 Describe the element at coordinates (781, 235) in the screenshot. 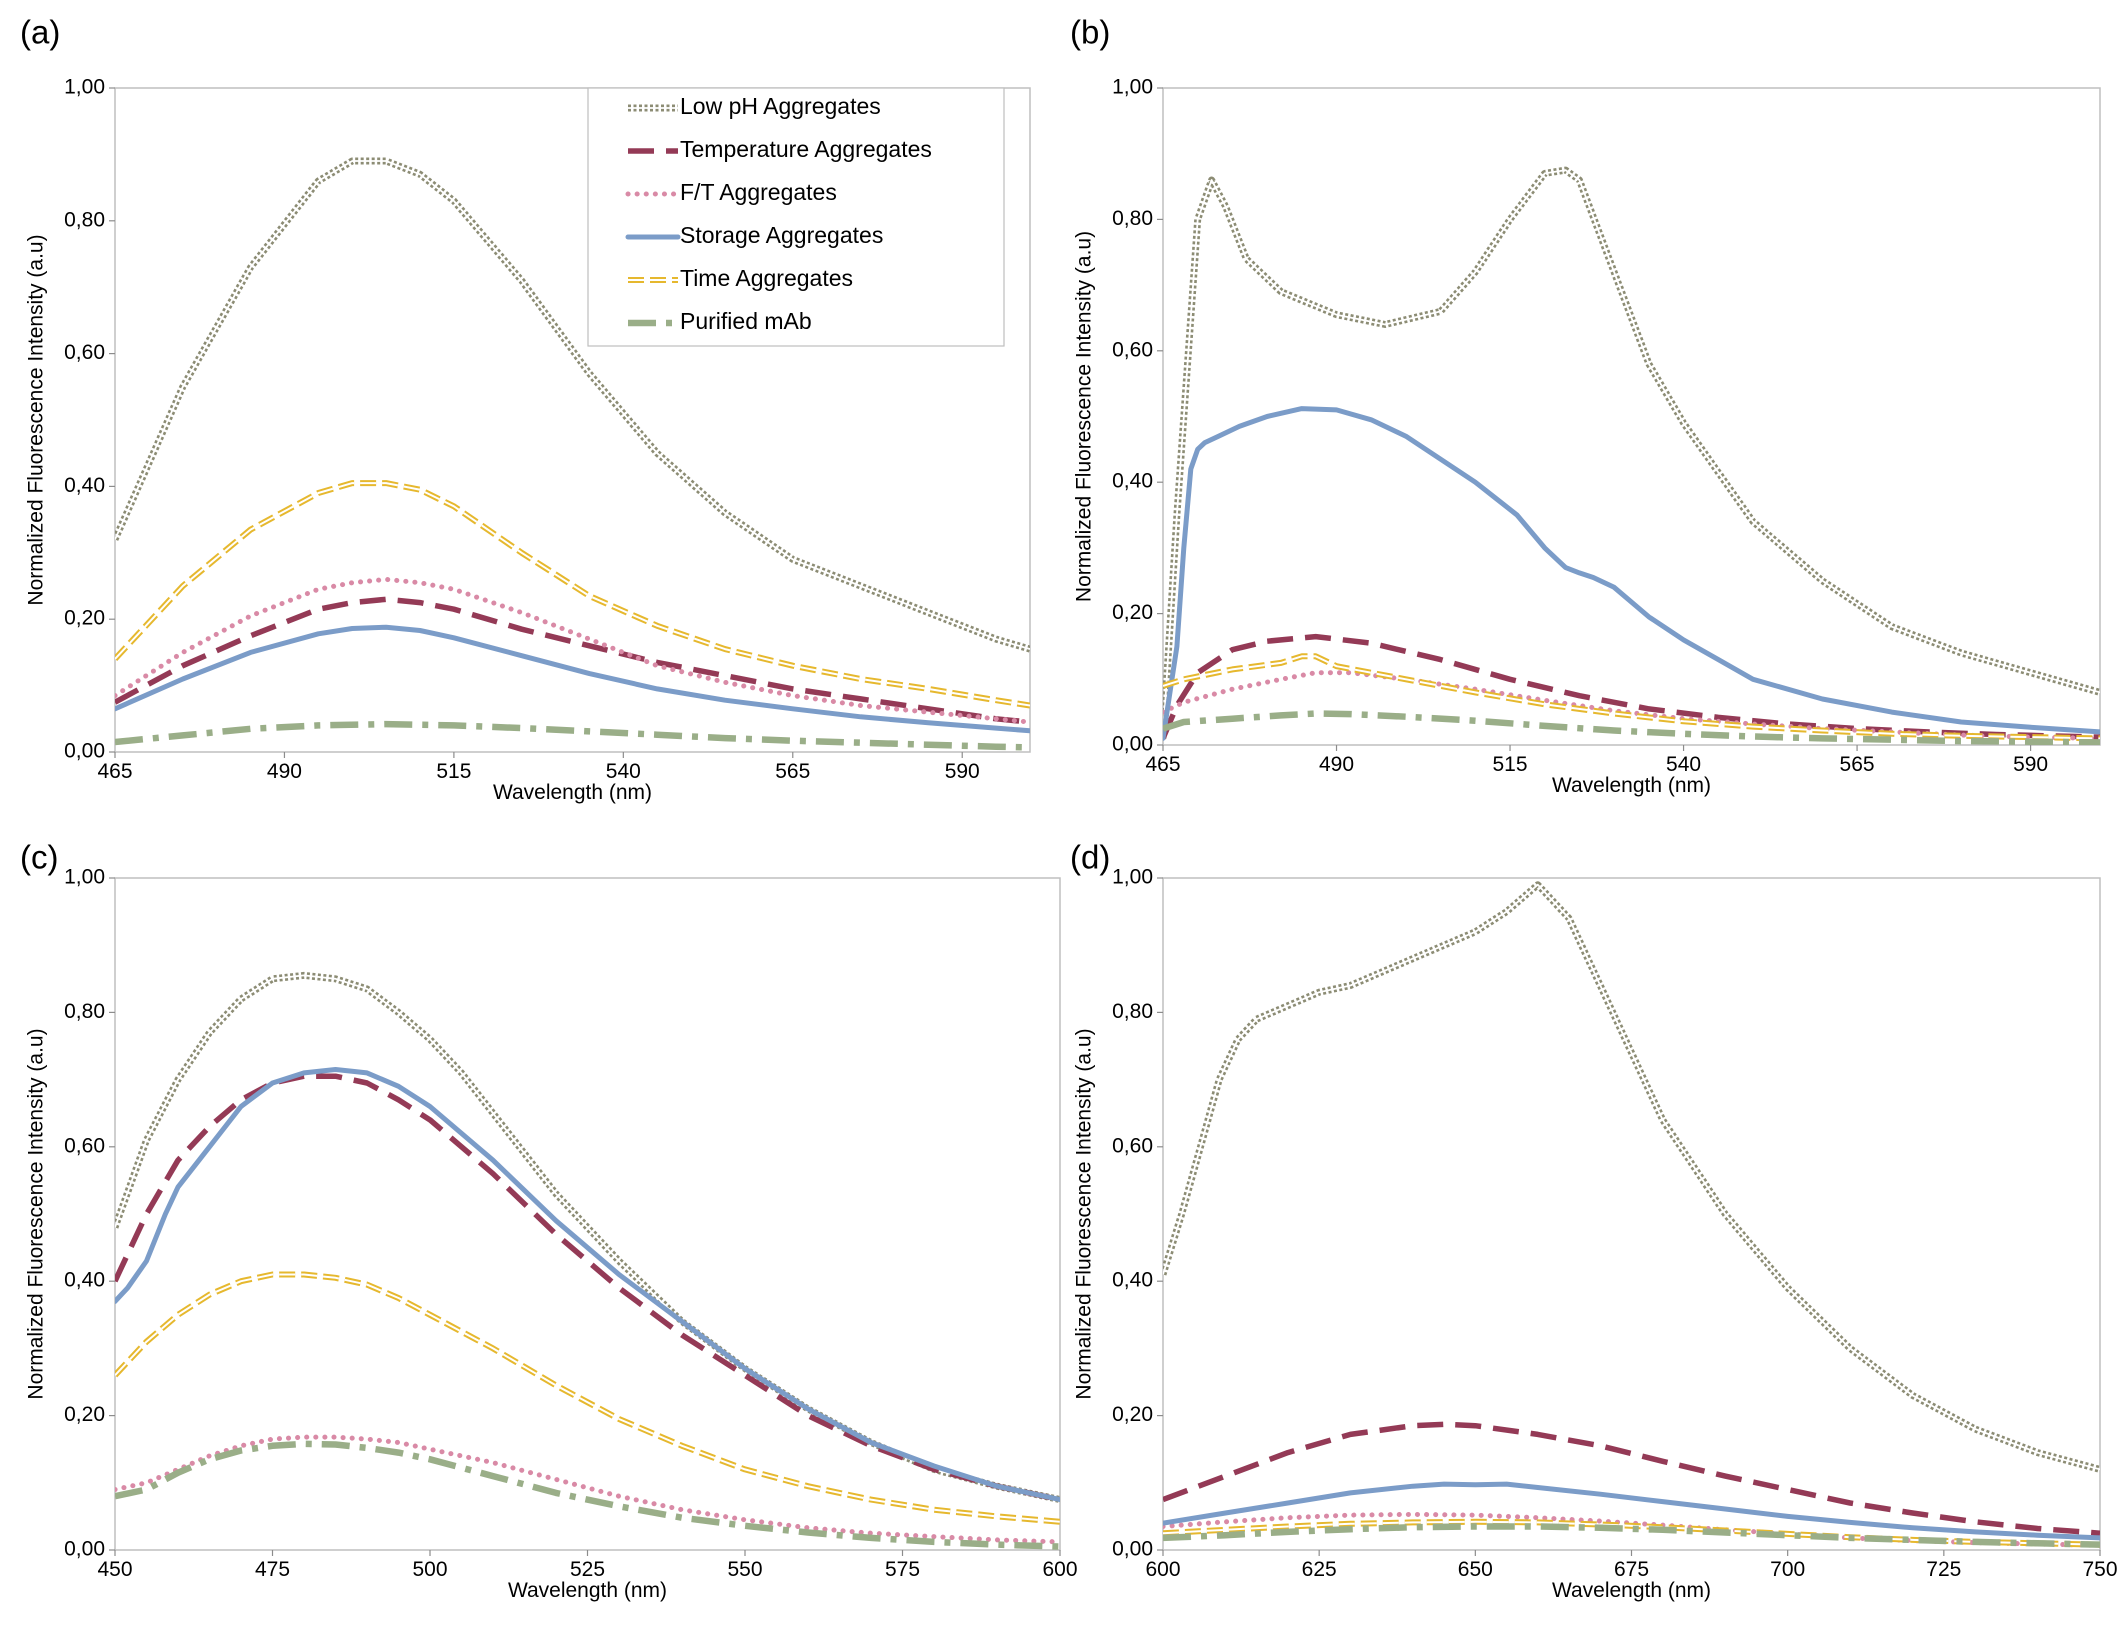

I see `legend-label-storage: Storage Aggregates` at that location.